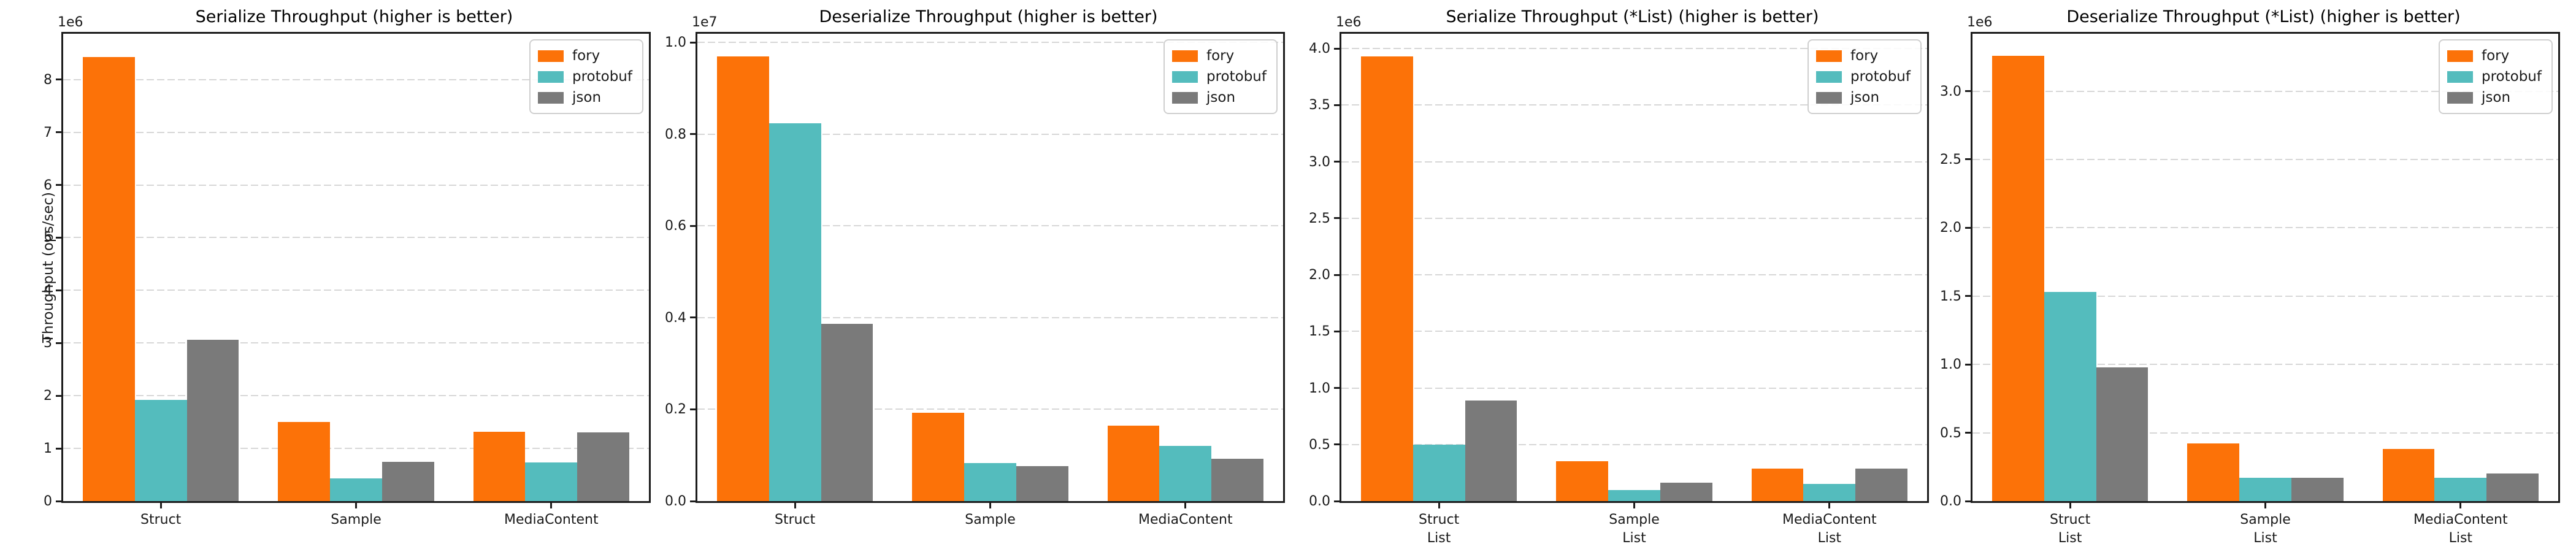 The height and width of the screenshot is (552, 2576). I want to click on legend-item-json: json, so click(585, 97).